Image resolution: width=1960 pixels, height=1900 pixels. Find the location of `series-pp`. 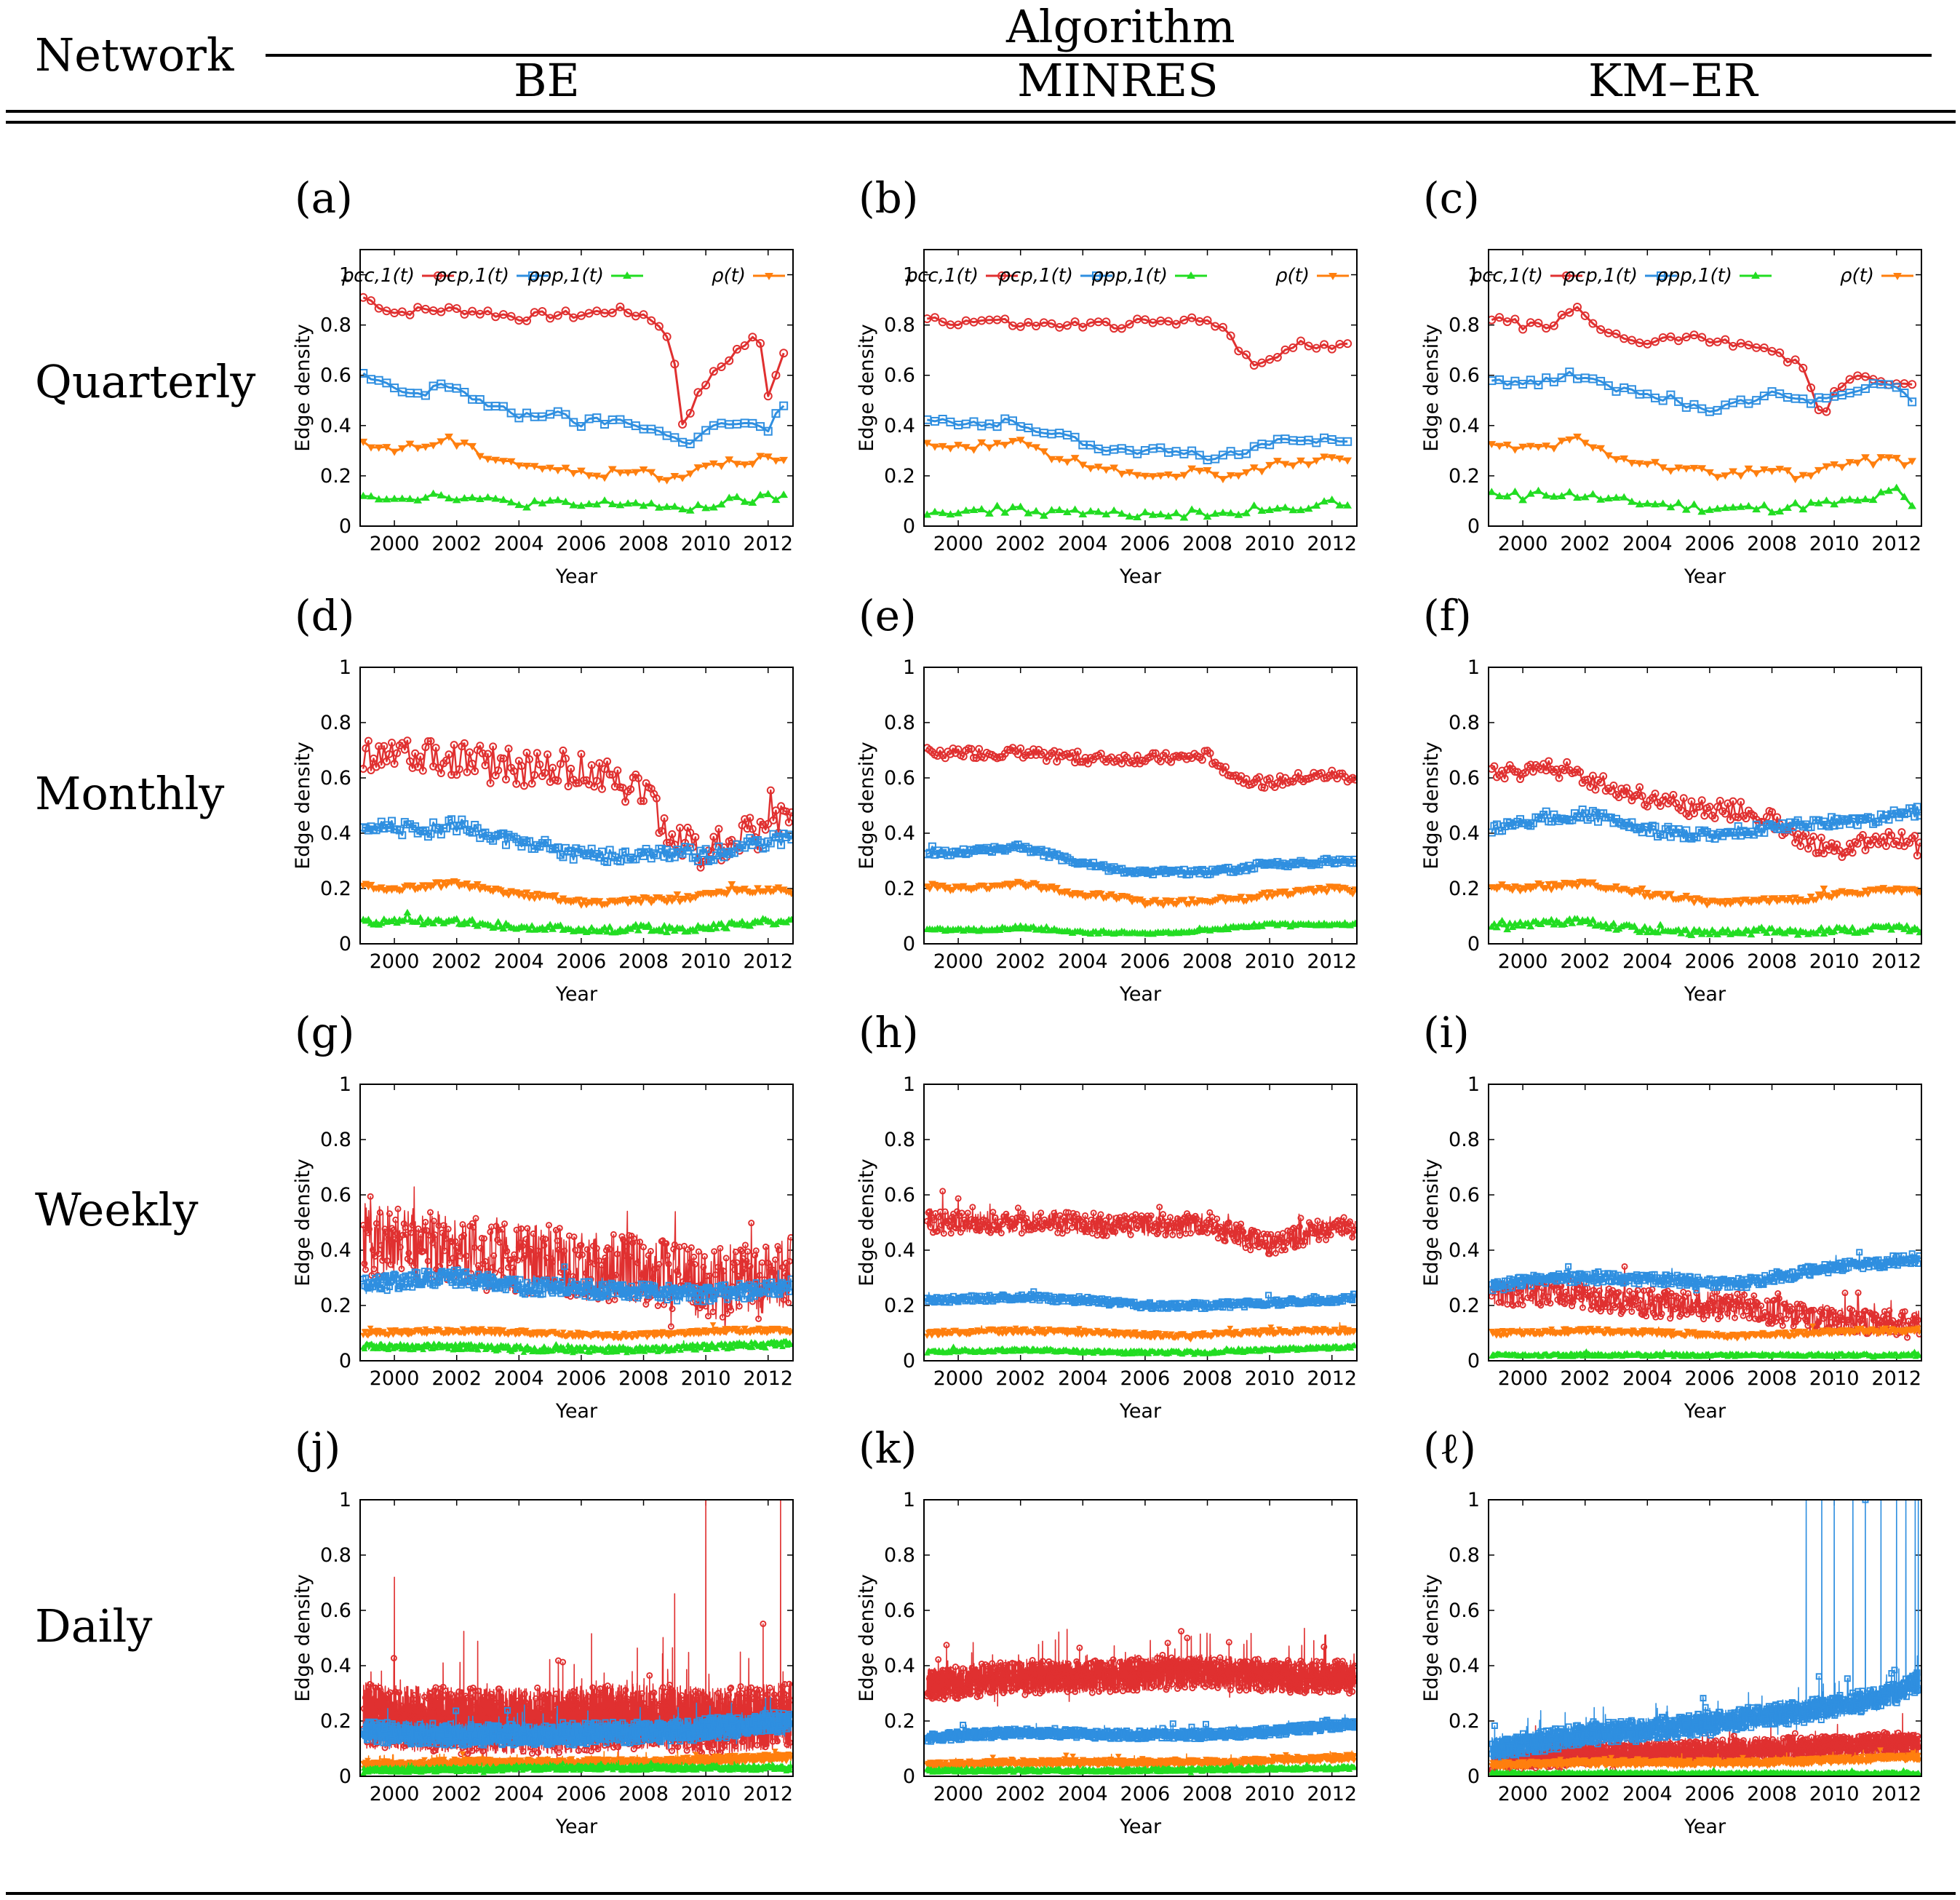

series-pp is located at coordinates (1705, 927).